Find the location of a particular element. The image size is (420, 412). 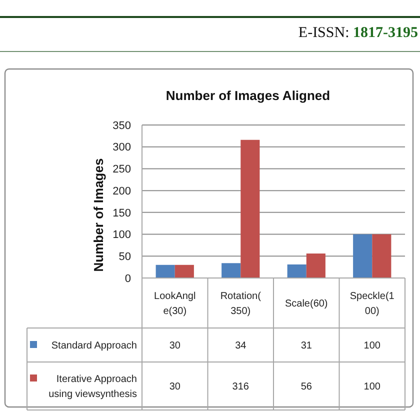

x-tick-label: Rotation(350) is located at coordinates (241, 304).